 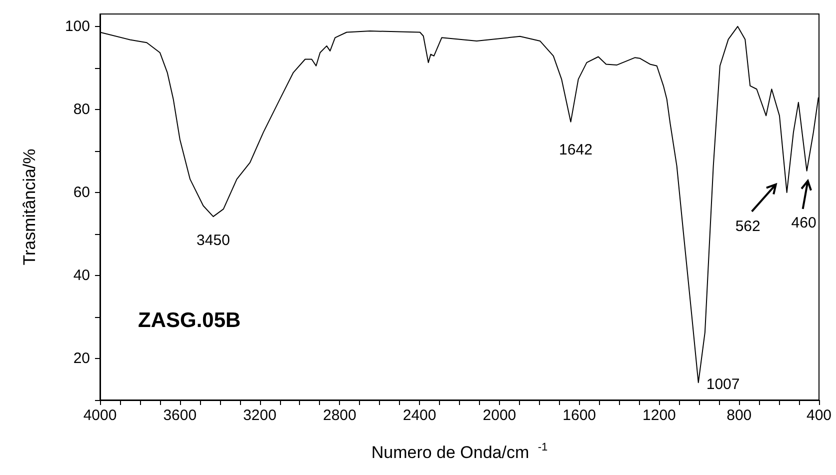 I want to click on y-axis-title: Trasmitância/%, so click(x=29, y=207).